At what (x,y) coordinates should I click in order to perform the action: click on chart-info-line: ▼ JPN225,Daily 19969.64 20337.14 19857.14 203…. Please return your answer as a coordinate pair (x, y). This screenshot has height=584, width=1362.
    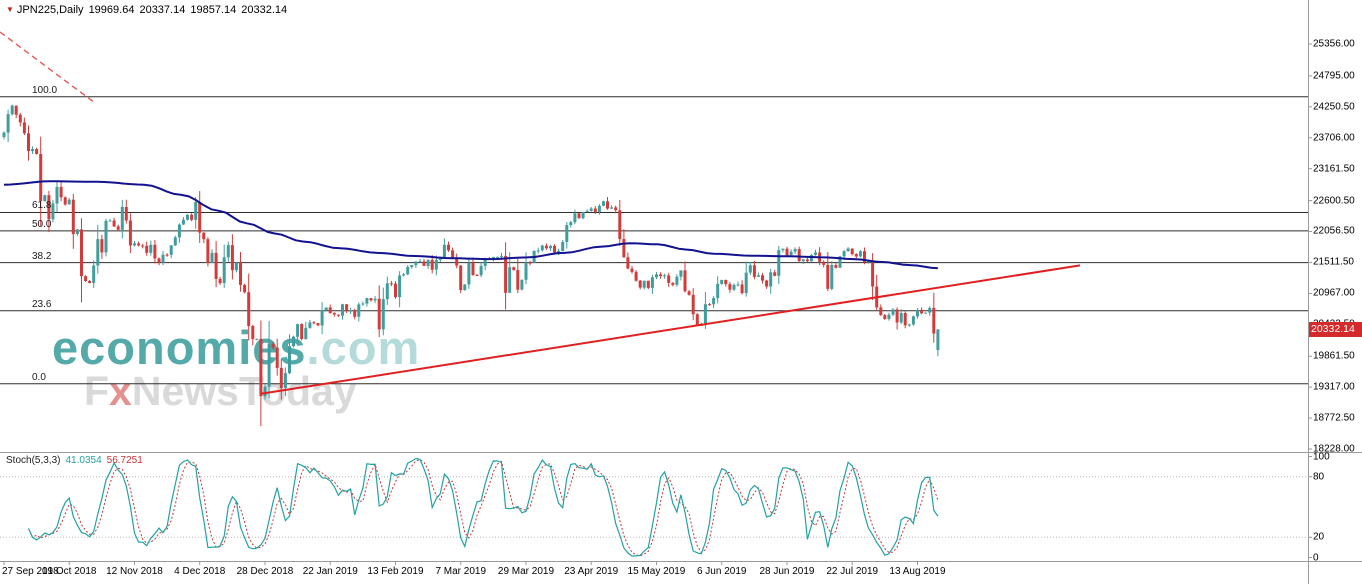
    Looking at the image, I should click on (149, 10).